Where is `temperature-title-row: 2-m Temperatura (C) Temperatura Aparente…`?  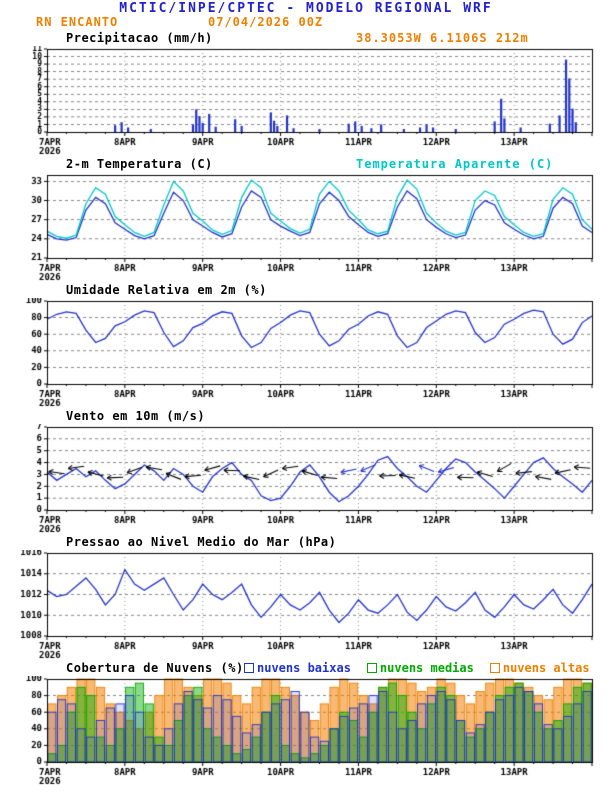 temperature-title-row: 2-m Temperatura (C) Temperatura Aparente… is located at coordinates (306, 164).